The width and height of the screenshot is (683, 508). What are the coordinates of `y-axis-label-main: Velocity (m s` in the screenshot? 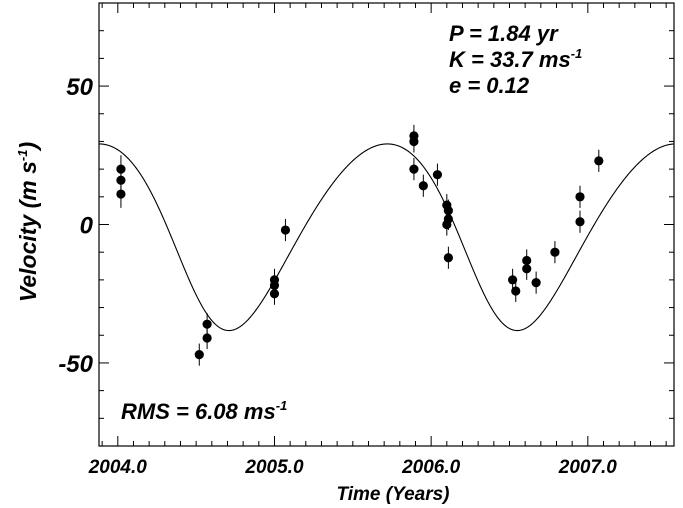 It's located at (28, 231).